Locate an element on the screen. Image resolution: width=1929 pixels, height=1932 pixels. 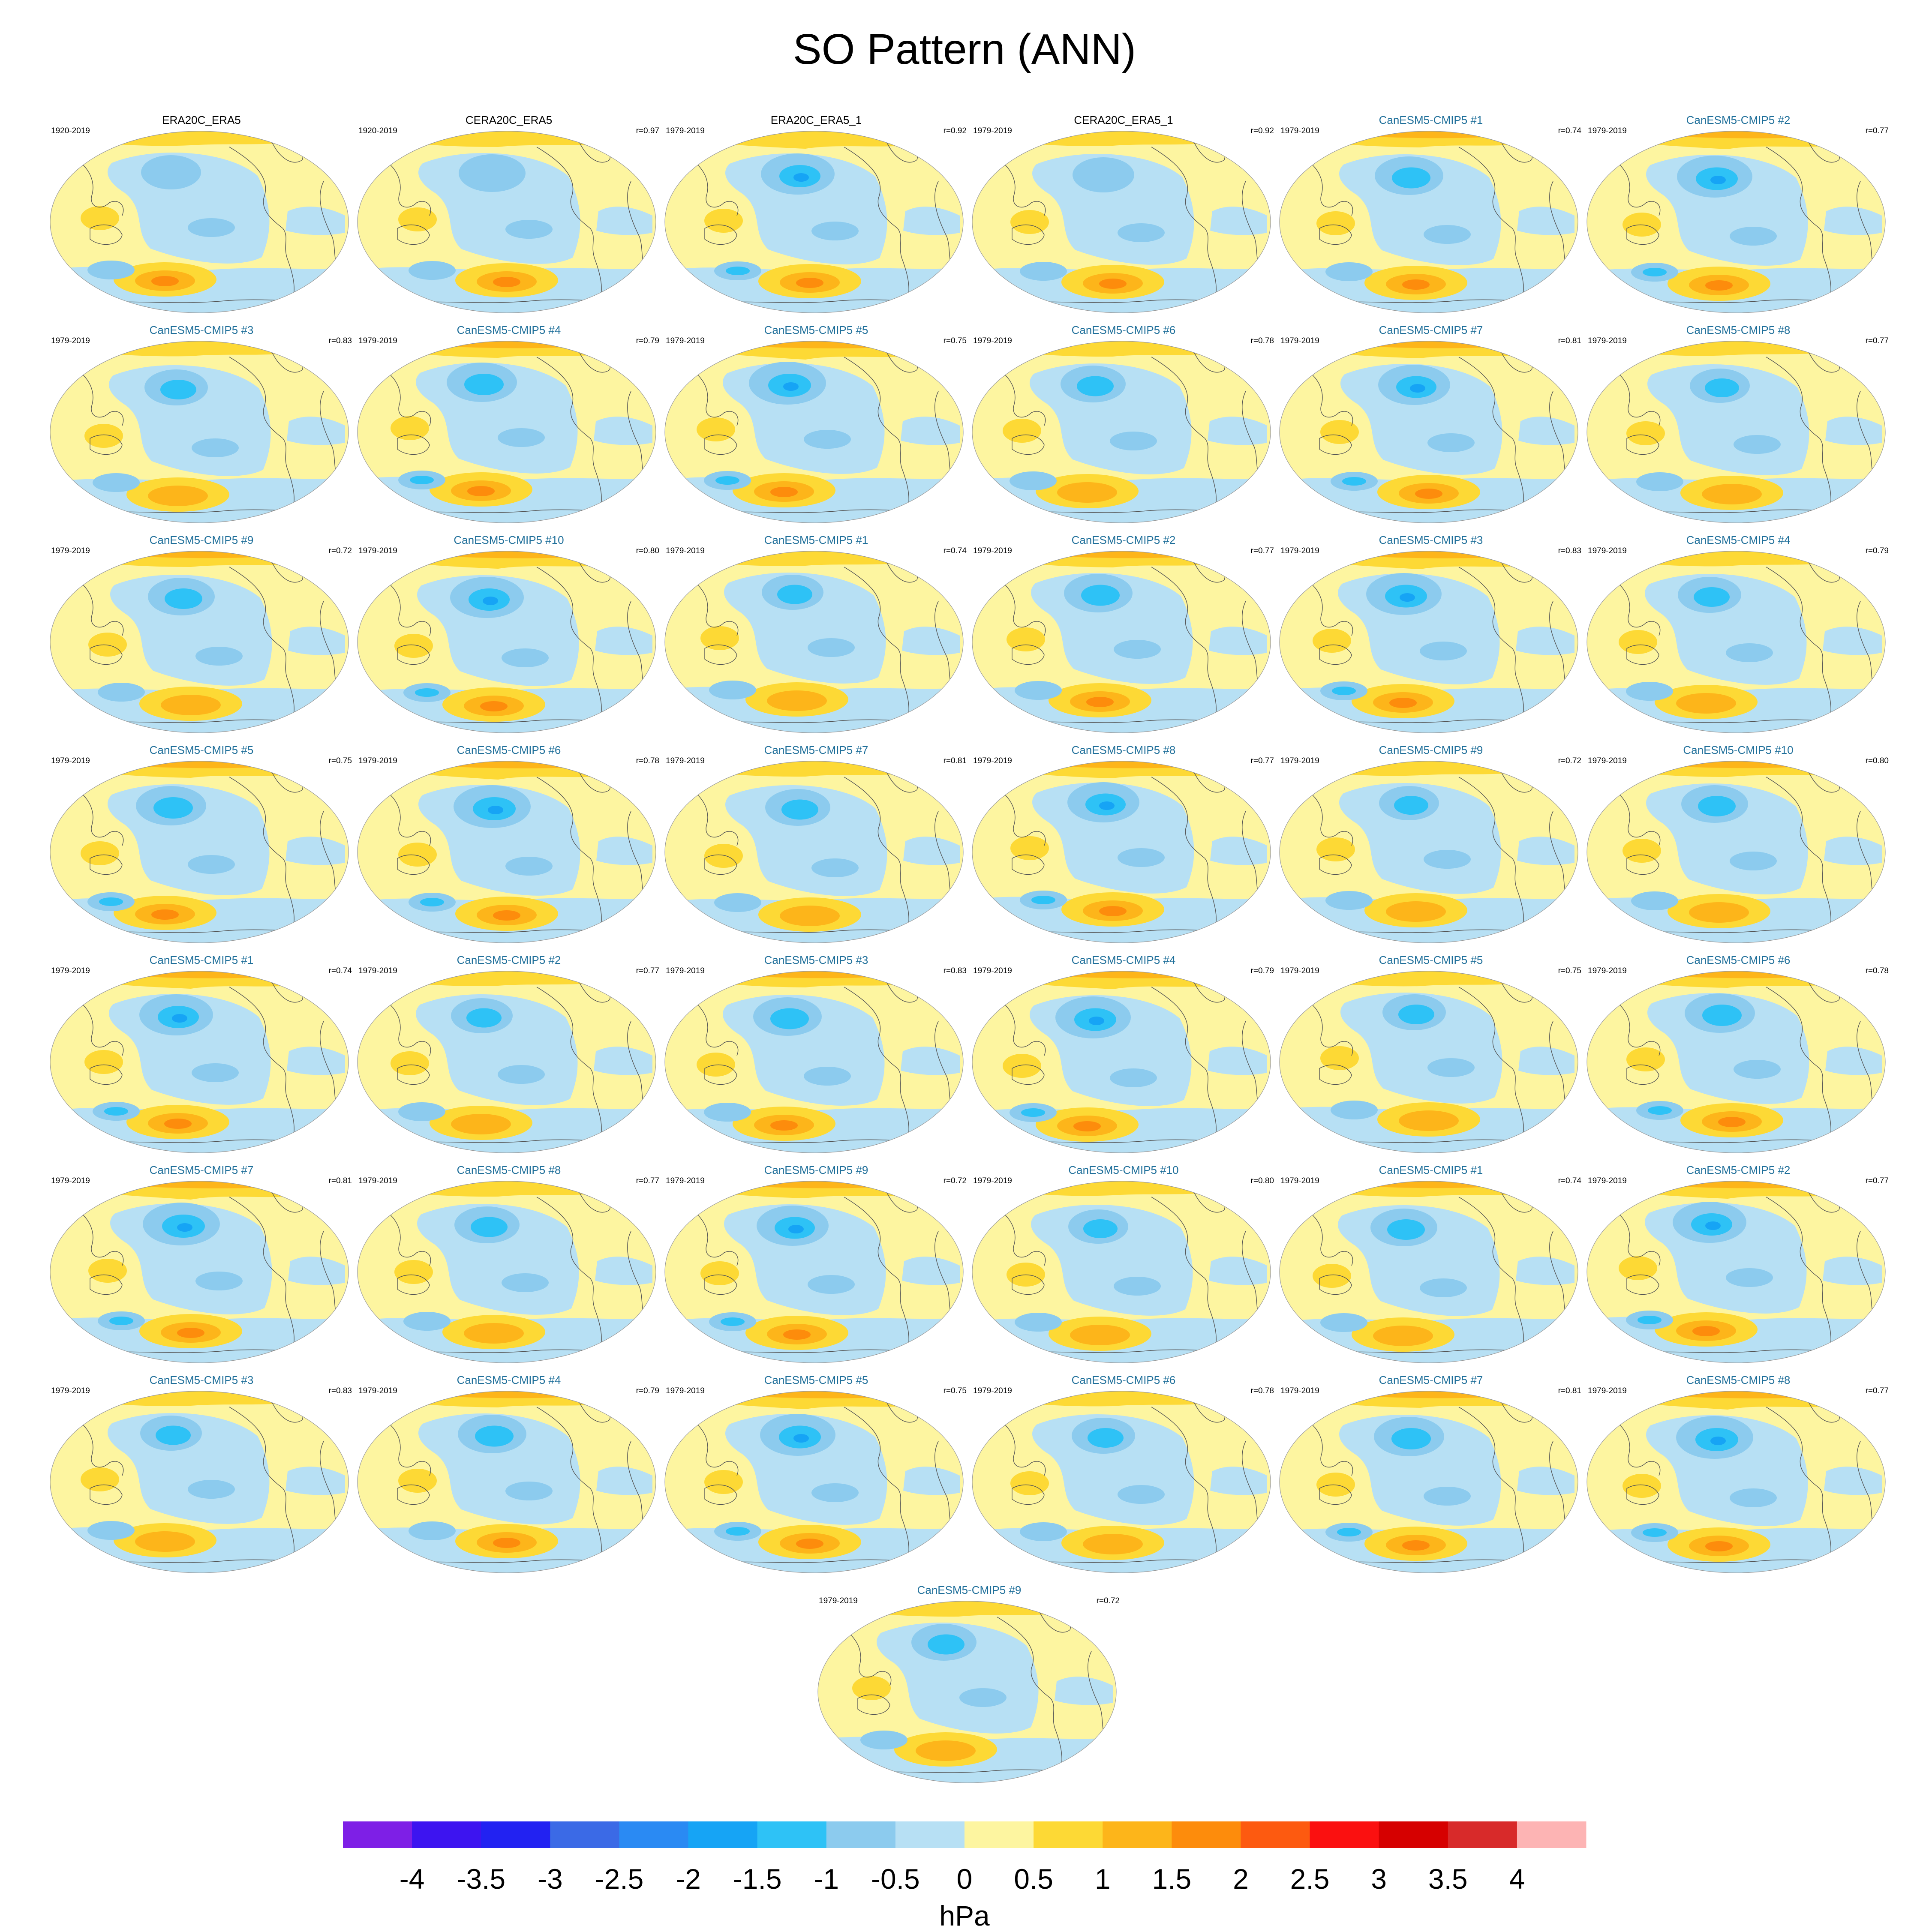
panel-title: CanESM5-CMIP5 #2 is located at coordinates (1738, 1170).